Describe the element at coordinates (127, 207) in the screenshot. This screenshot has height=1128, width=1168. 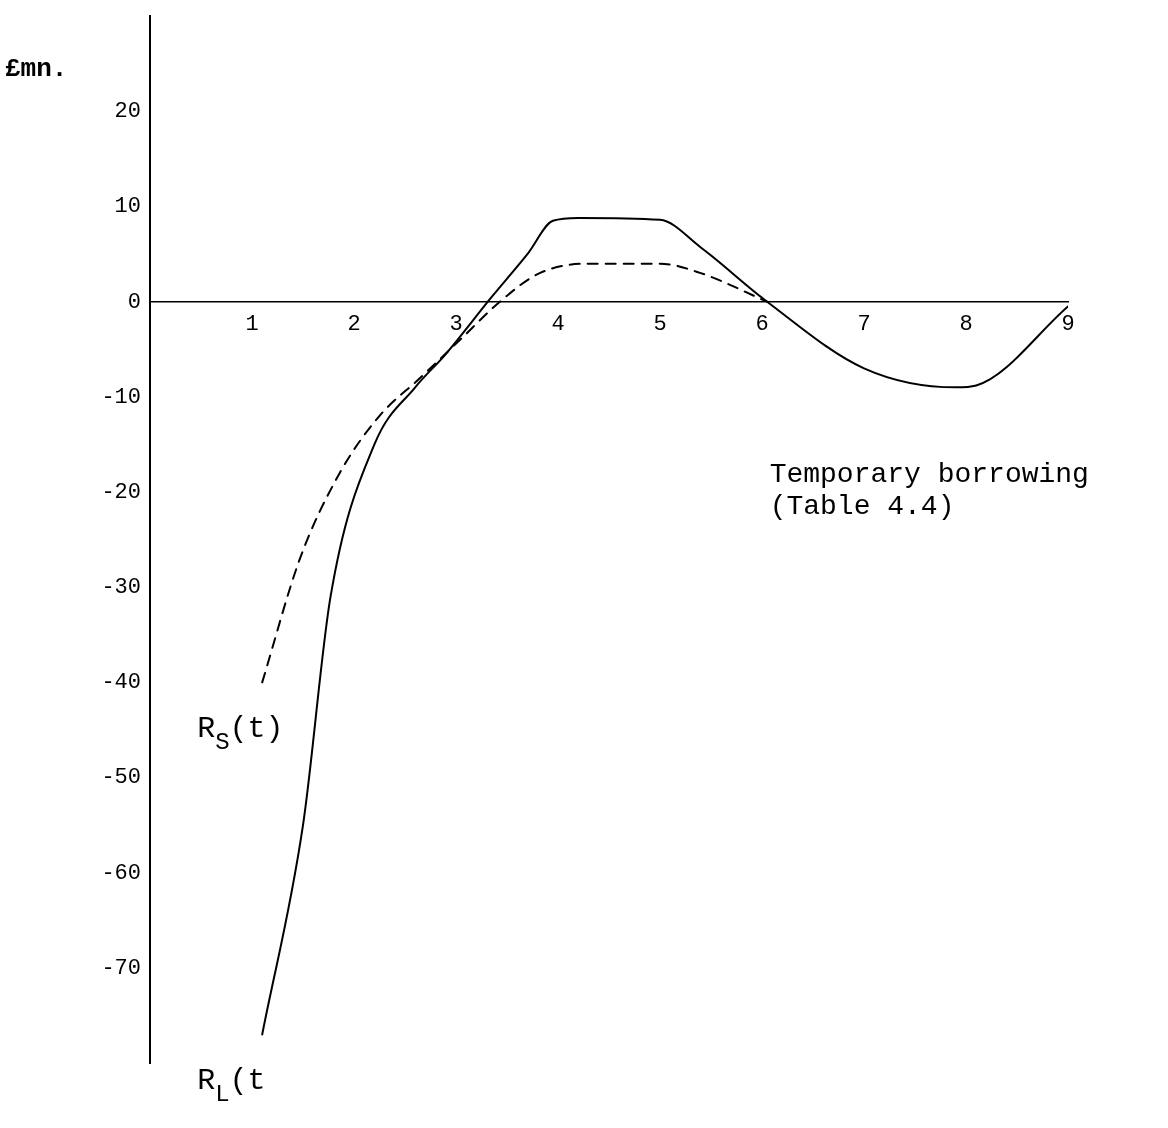
I see `y-tick-label: 10` at that location.